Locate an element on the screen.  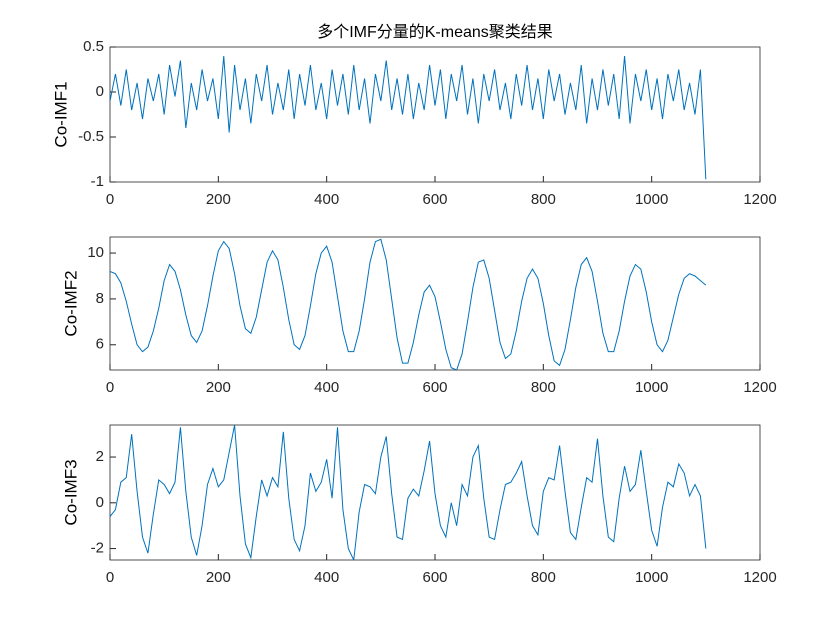
y-tick-label: -1 is located at coordinates (97, 181).